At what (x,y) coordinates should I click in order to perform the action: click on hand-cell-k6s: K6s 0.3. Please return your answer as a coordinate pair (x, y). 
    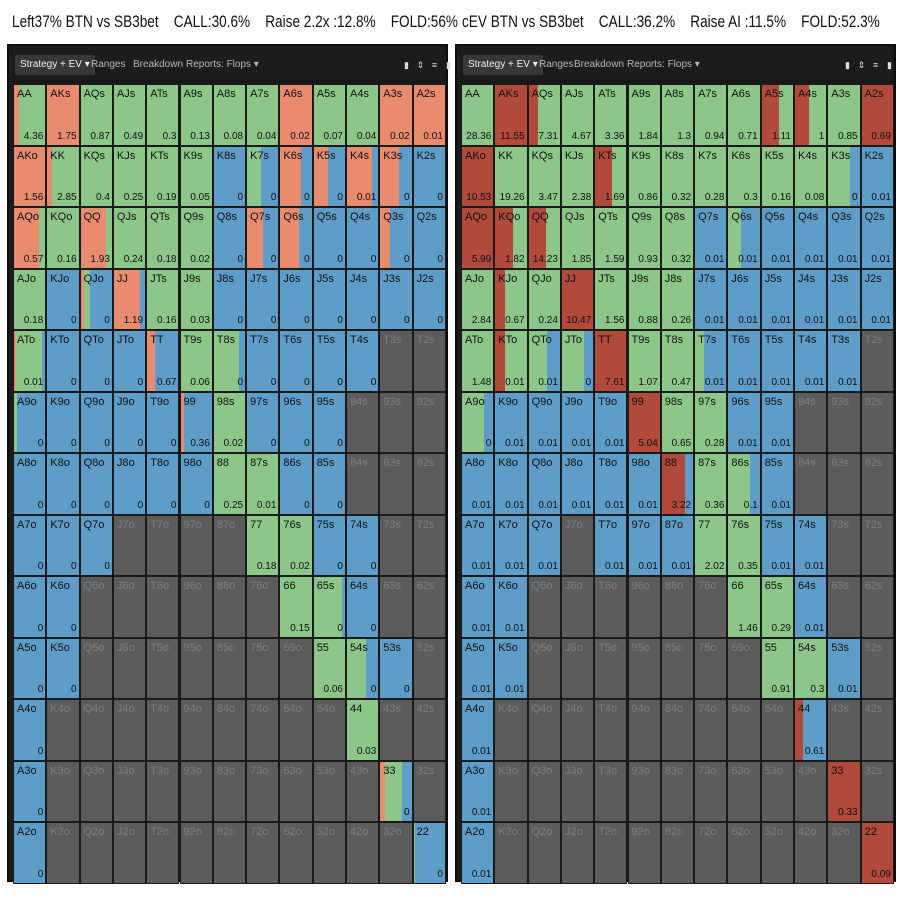
    Looking at the image, I should click on (744, 176).